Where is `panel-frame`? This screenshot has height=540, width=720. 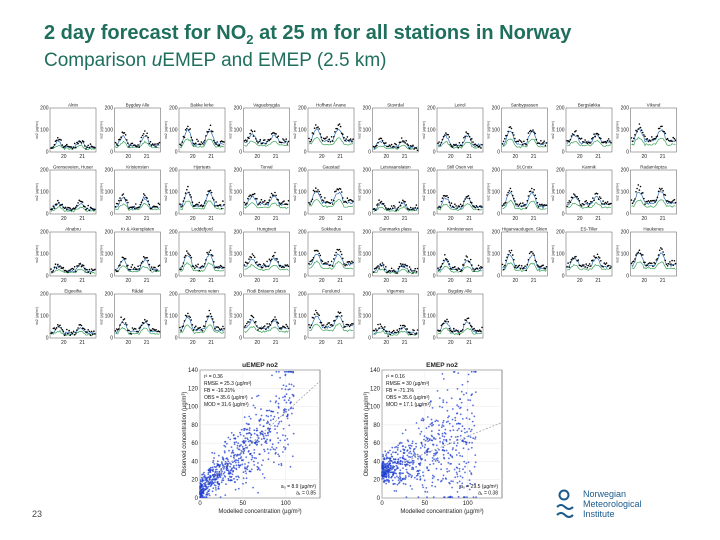
panel-frame is located at coordinates (589, 130).